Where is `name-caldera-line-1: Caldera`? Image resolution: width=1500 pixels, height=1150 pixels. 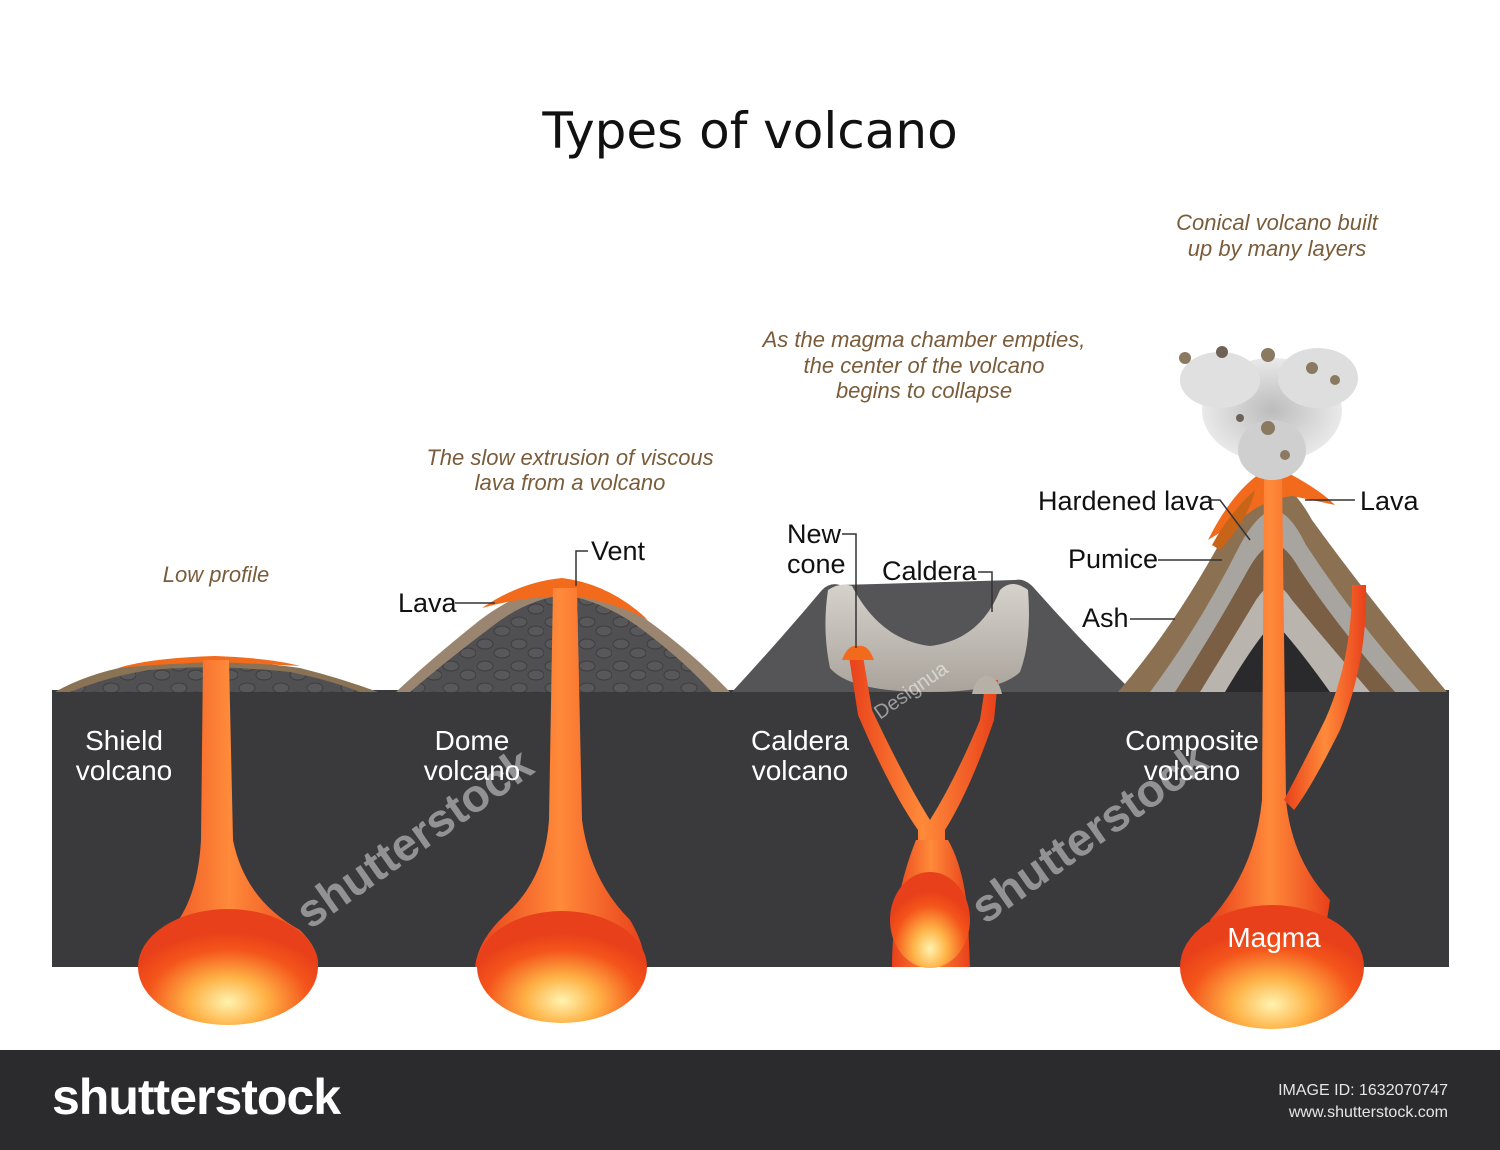 name-caldera-line-1: Caldera is located at coordinates (800, 740).